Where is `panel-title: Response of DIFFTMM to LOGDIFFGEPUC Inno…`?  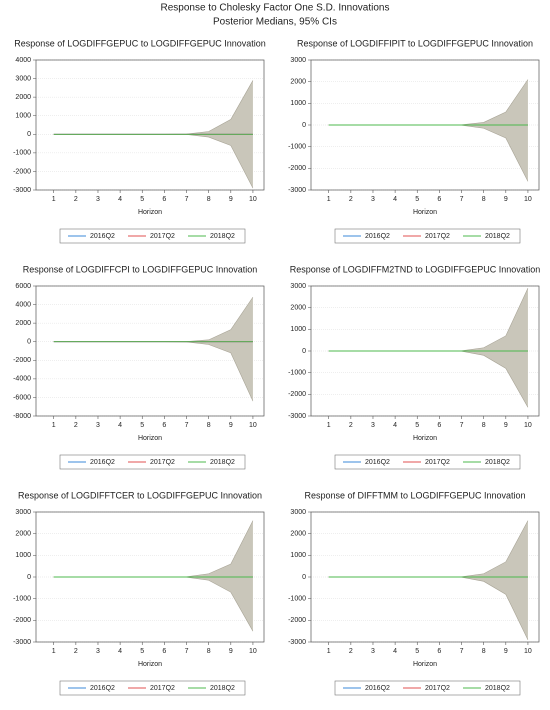 panel-title: Response of DIFFTMM to LOGDIFFGEPUC Inno… is located at coordinates (414, 495).